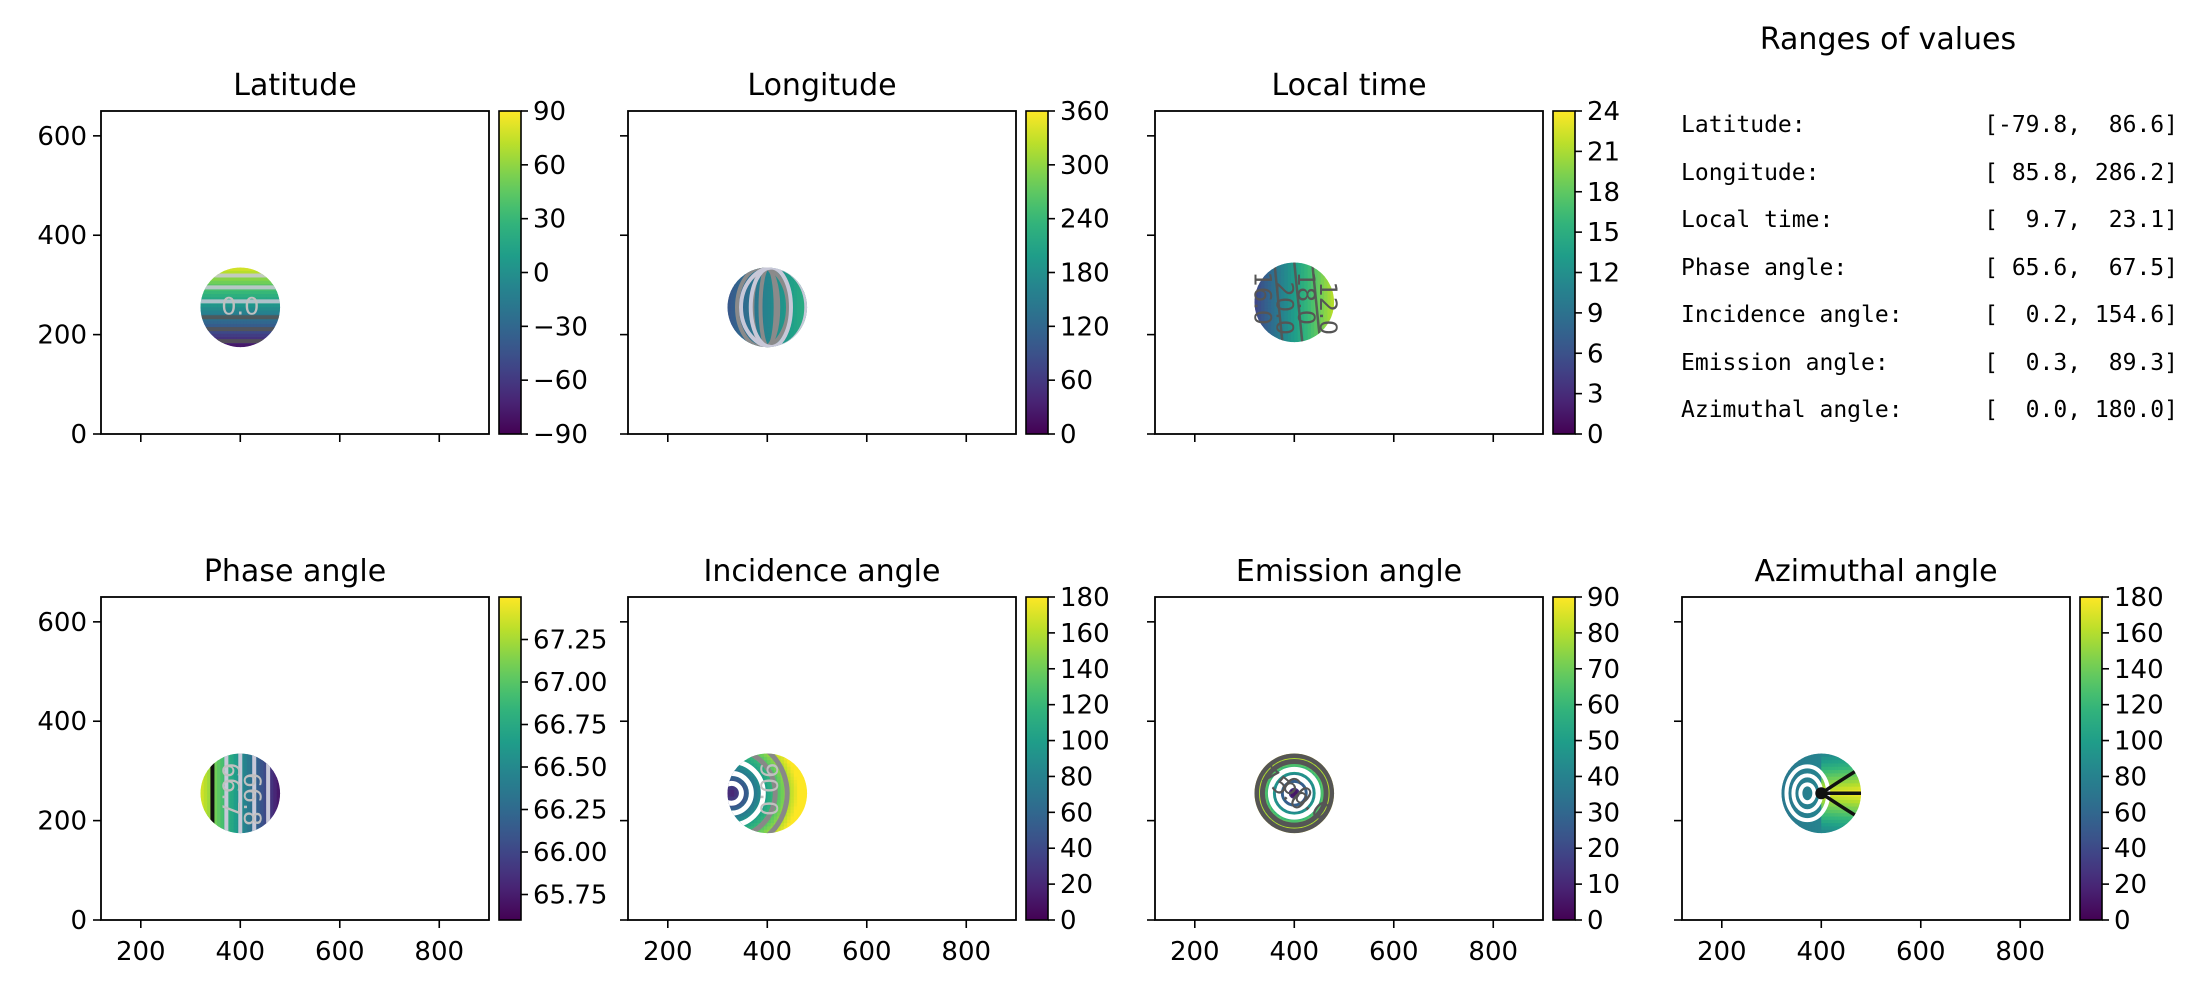  Describe the element at coordinates (1603, 634) in the screenshot. I see `colorbar-tick-label: 80` at that location.